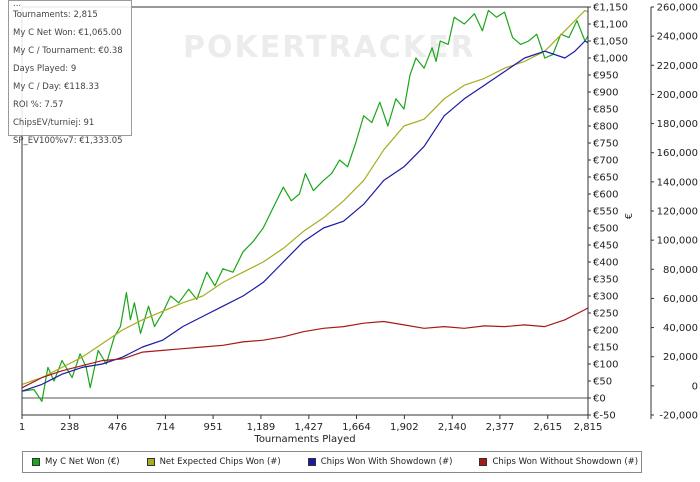  What do you see at coordinates (677, 95) in the screenshot?
I see `right-tick-label: 200,000` at bounding box center [677, 95].